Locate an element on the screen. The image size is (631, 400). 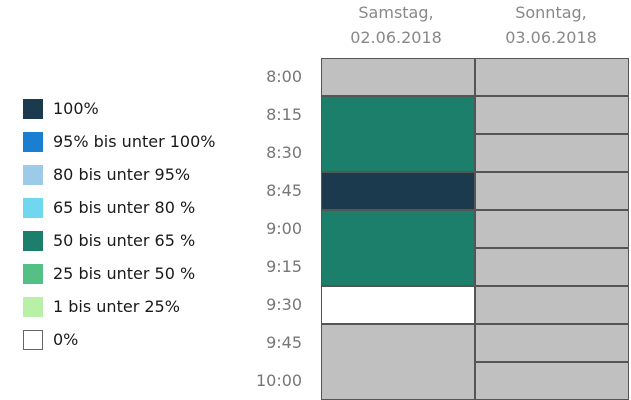
time-label: 8:45 is located at coordinates (284, 190).